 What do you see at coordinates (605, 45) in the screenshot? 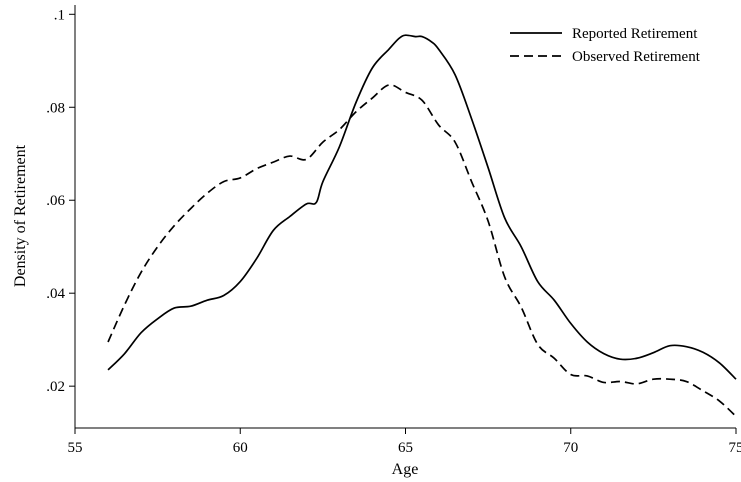
I see `legend: Reported Retirement Observed Retirement` at bounding box center [605, 45].